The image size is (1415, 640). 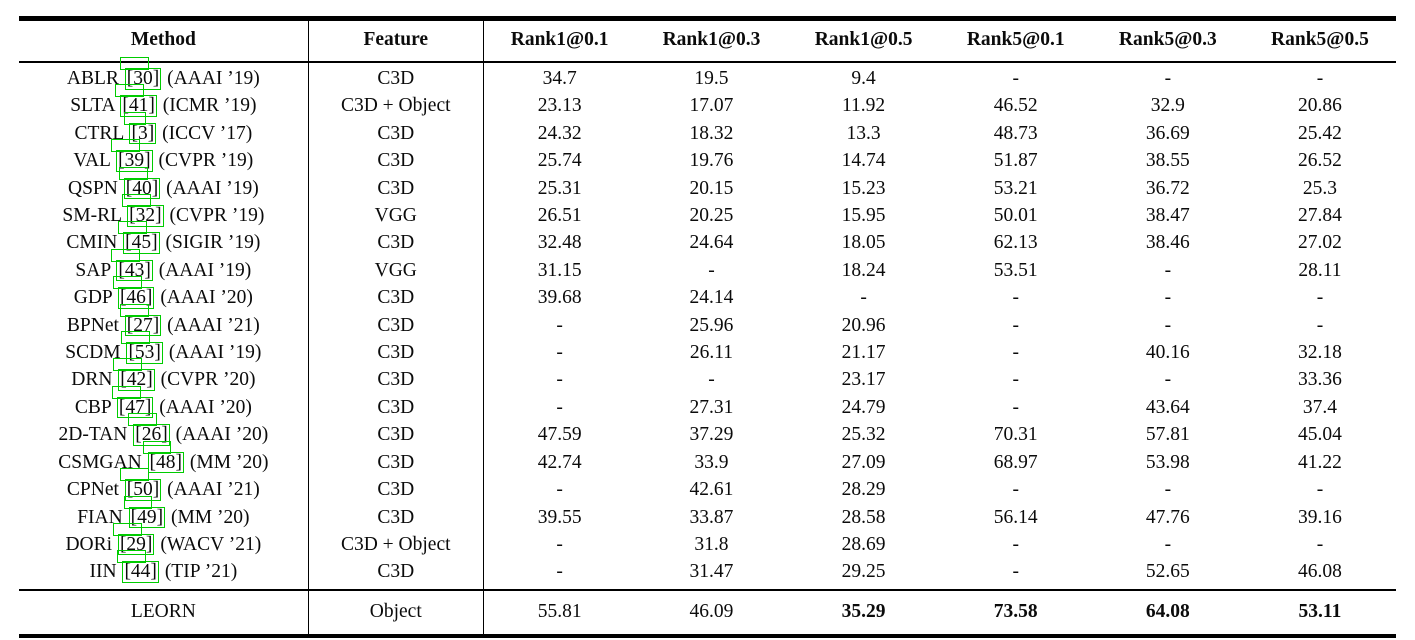 I want to click on citation-link: [48], so click(x=163, y=457).